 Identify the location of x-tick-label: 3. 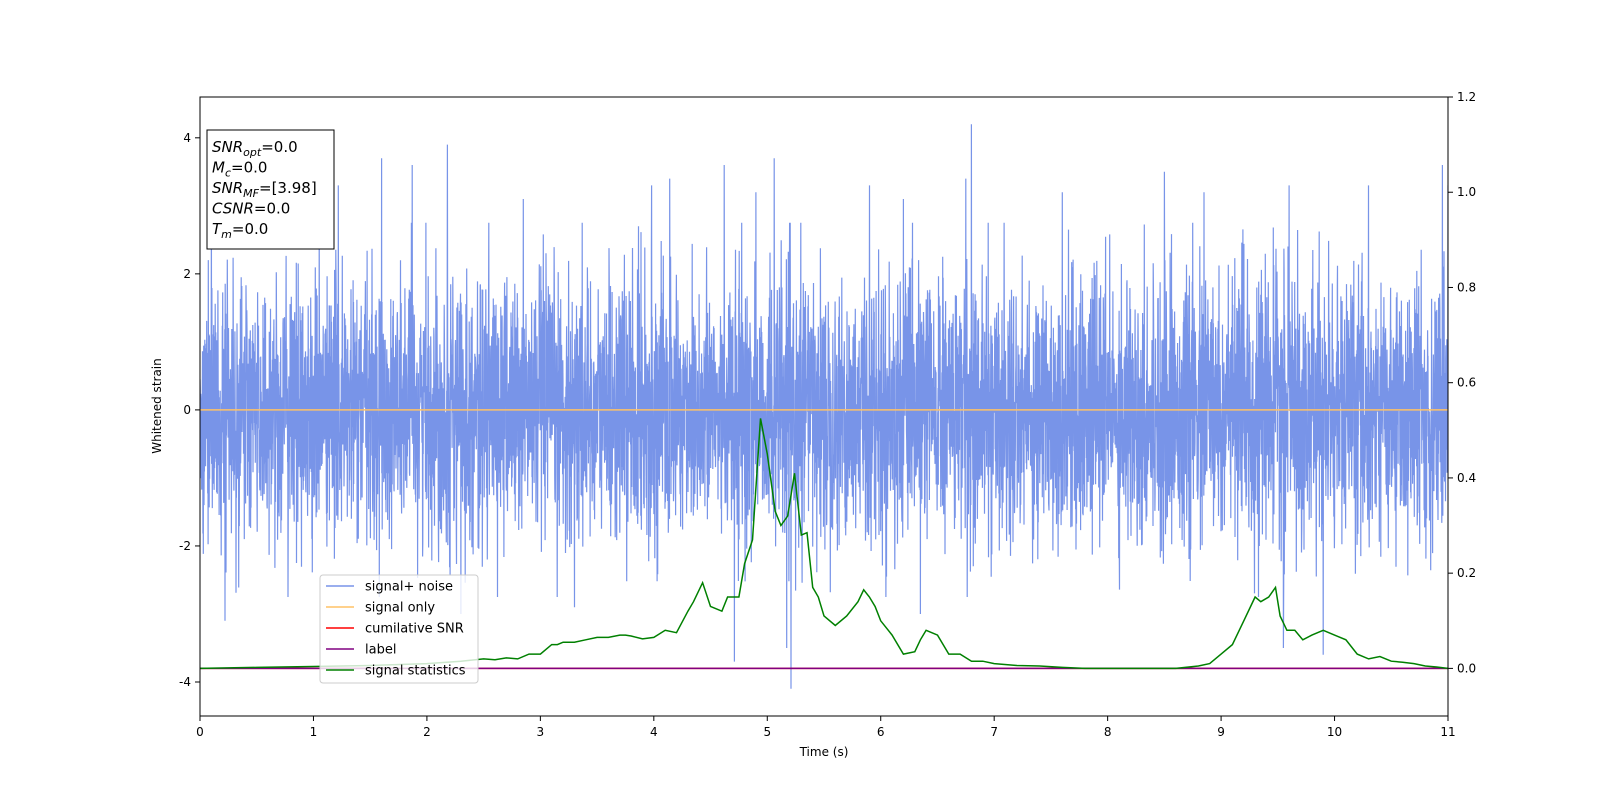
(541, 732).